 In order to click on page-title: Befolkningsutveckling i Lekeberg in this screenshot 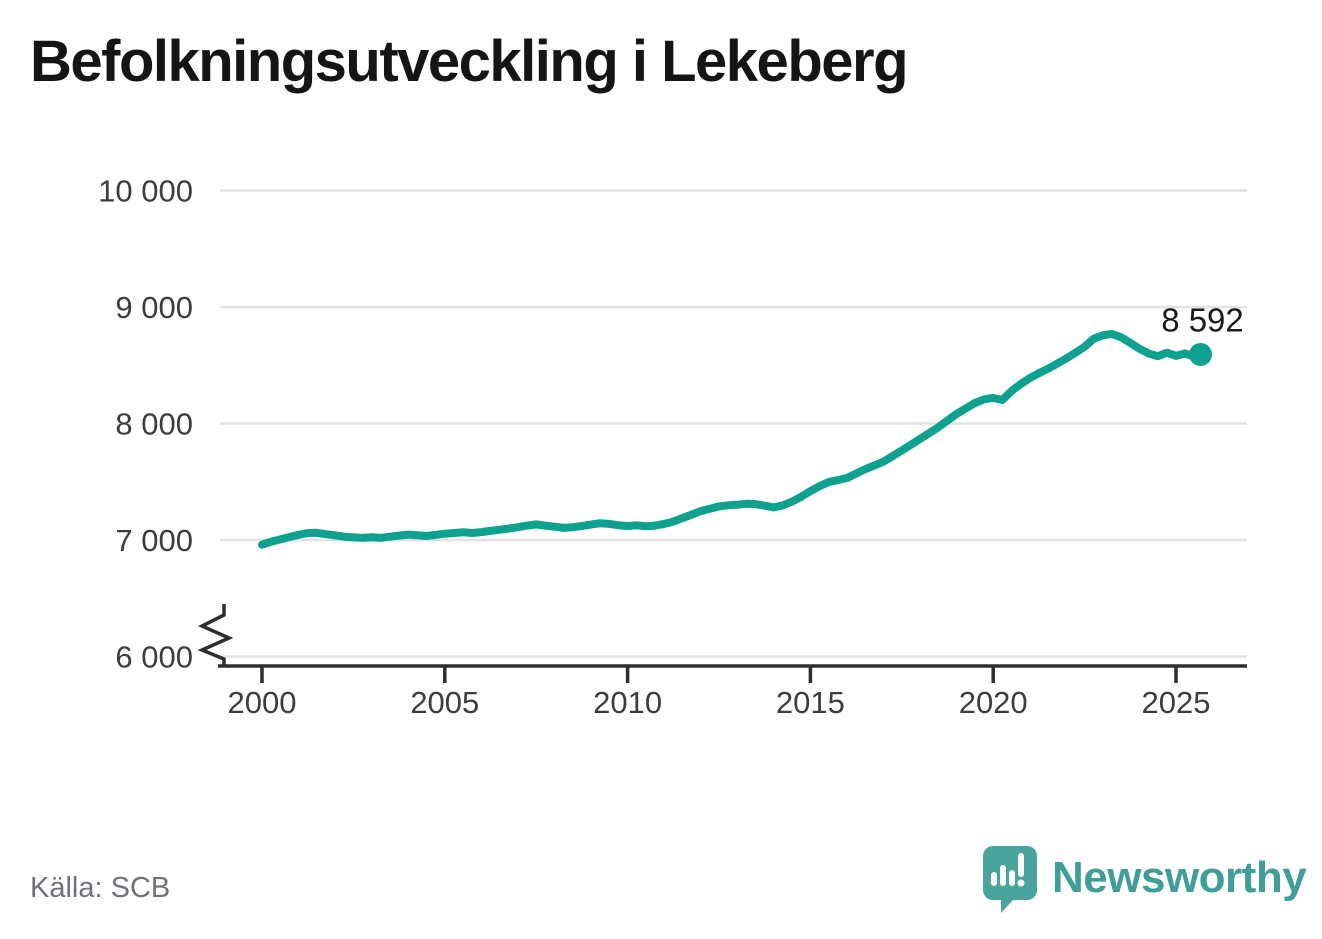, I will do `click(469, 61)`.